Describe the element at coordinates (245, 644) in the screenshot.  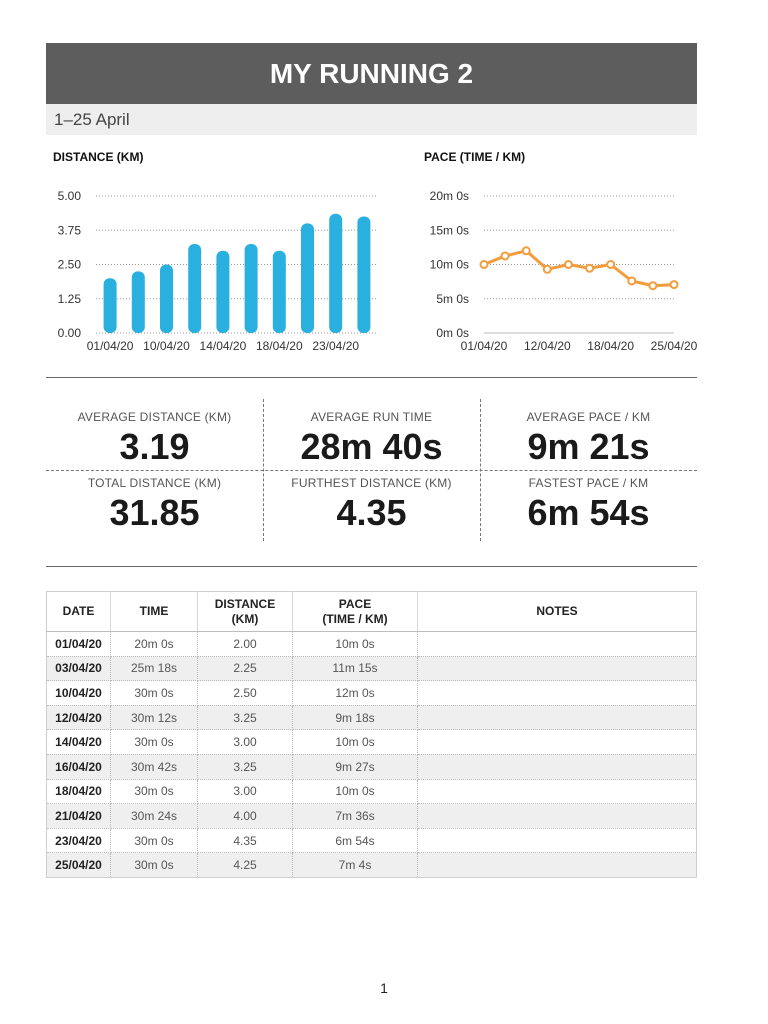
I see `cell-distance: 2.00` at that location.